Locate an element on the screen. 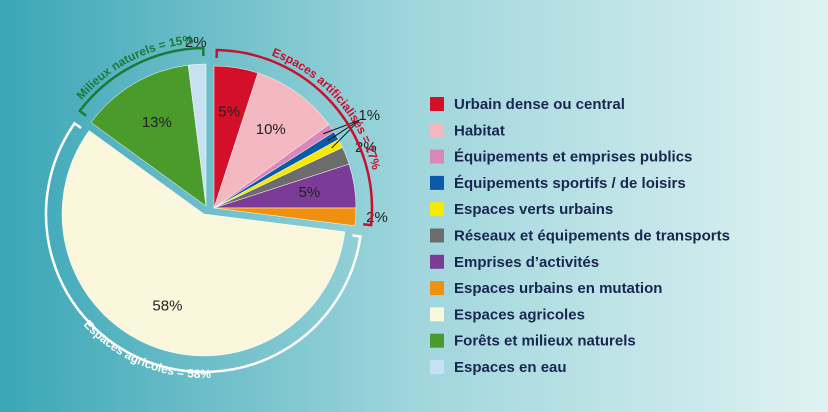 This screenshot has width=828, height=412. legend-label: Espaces agricoles is located at coordinates (519, 314).